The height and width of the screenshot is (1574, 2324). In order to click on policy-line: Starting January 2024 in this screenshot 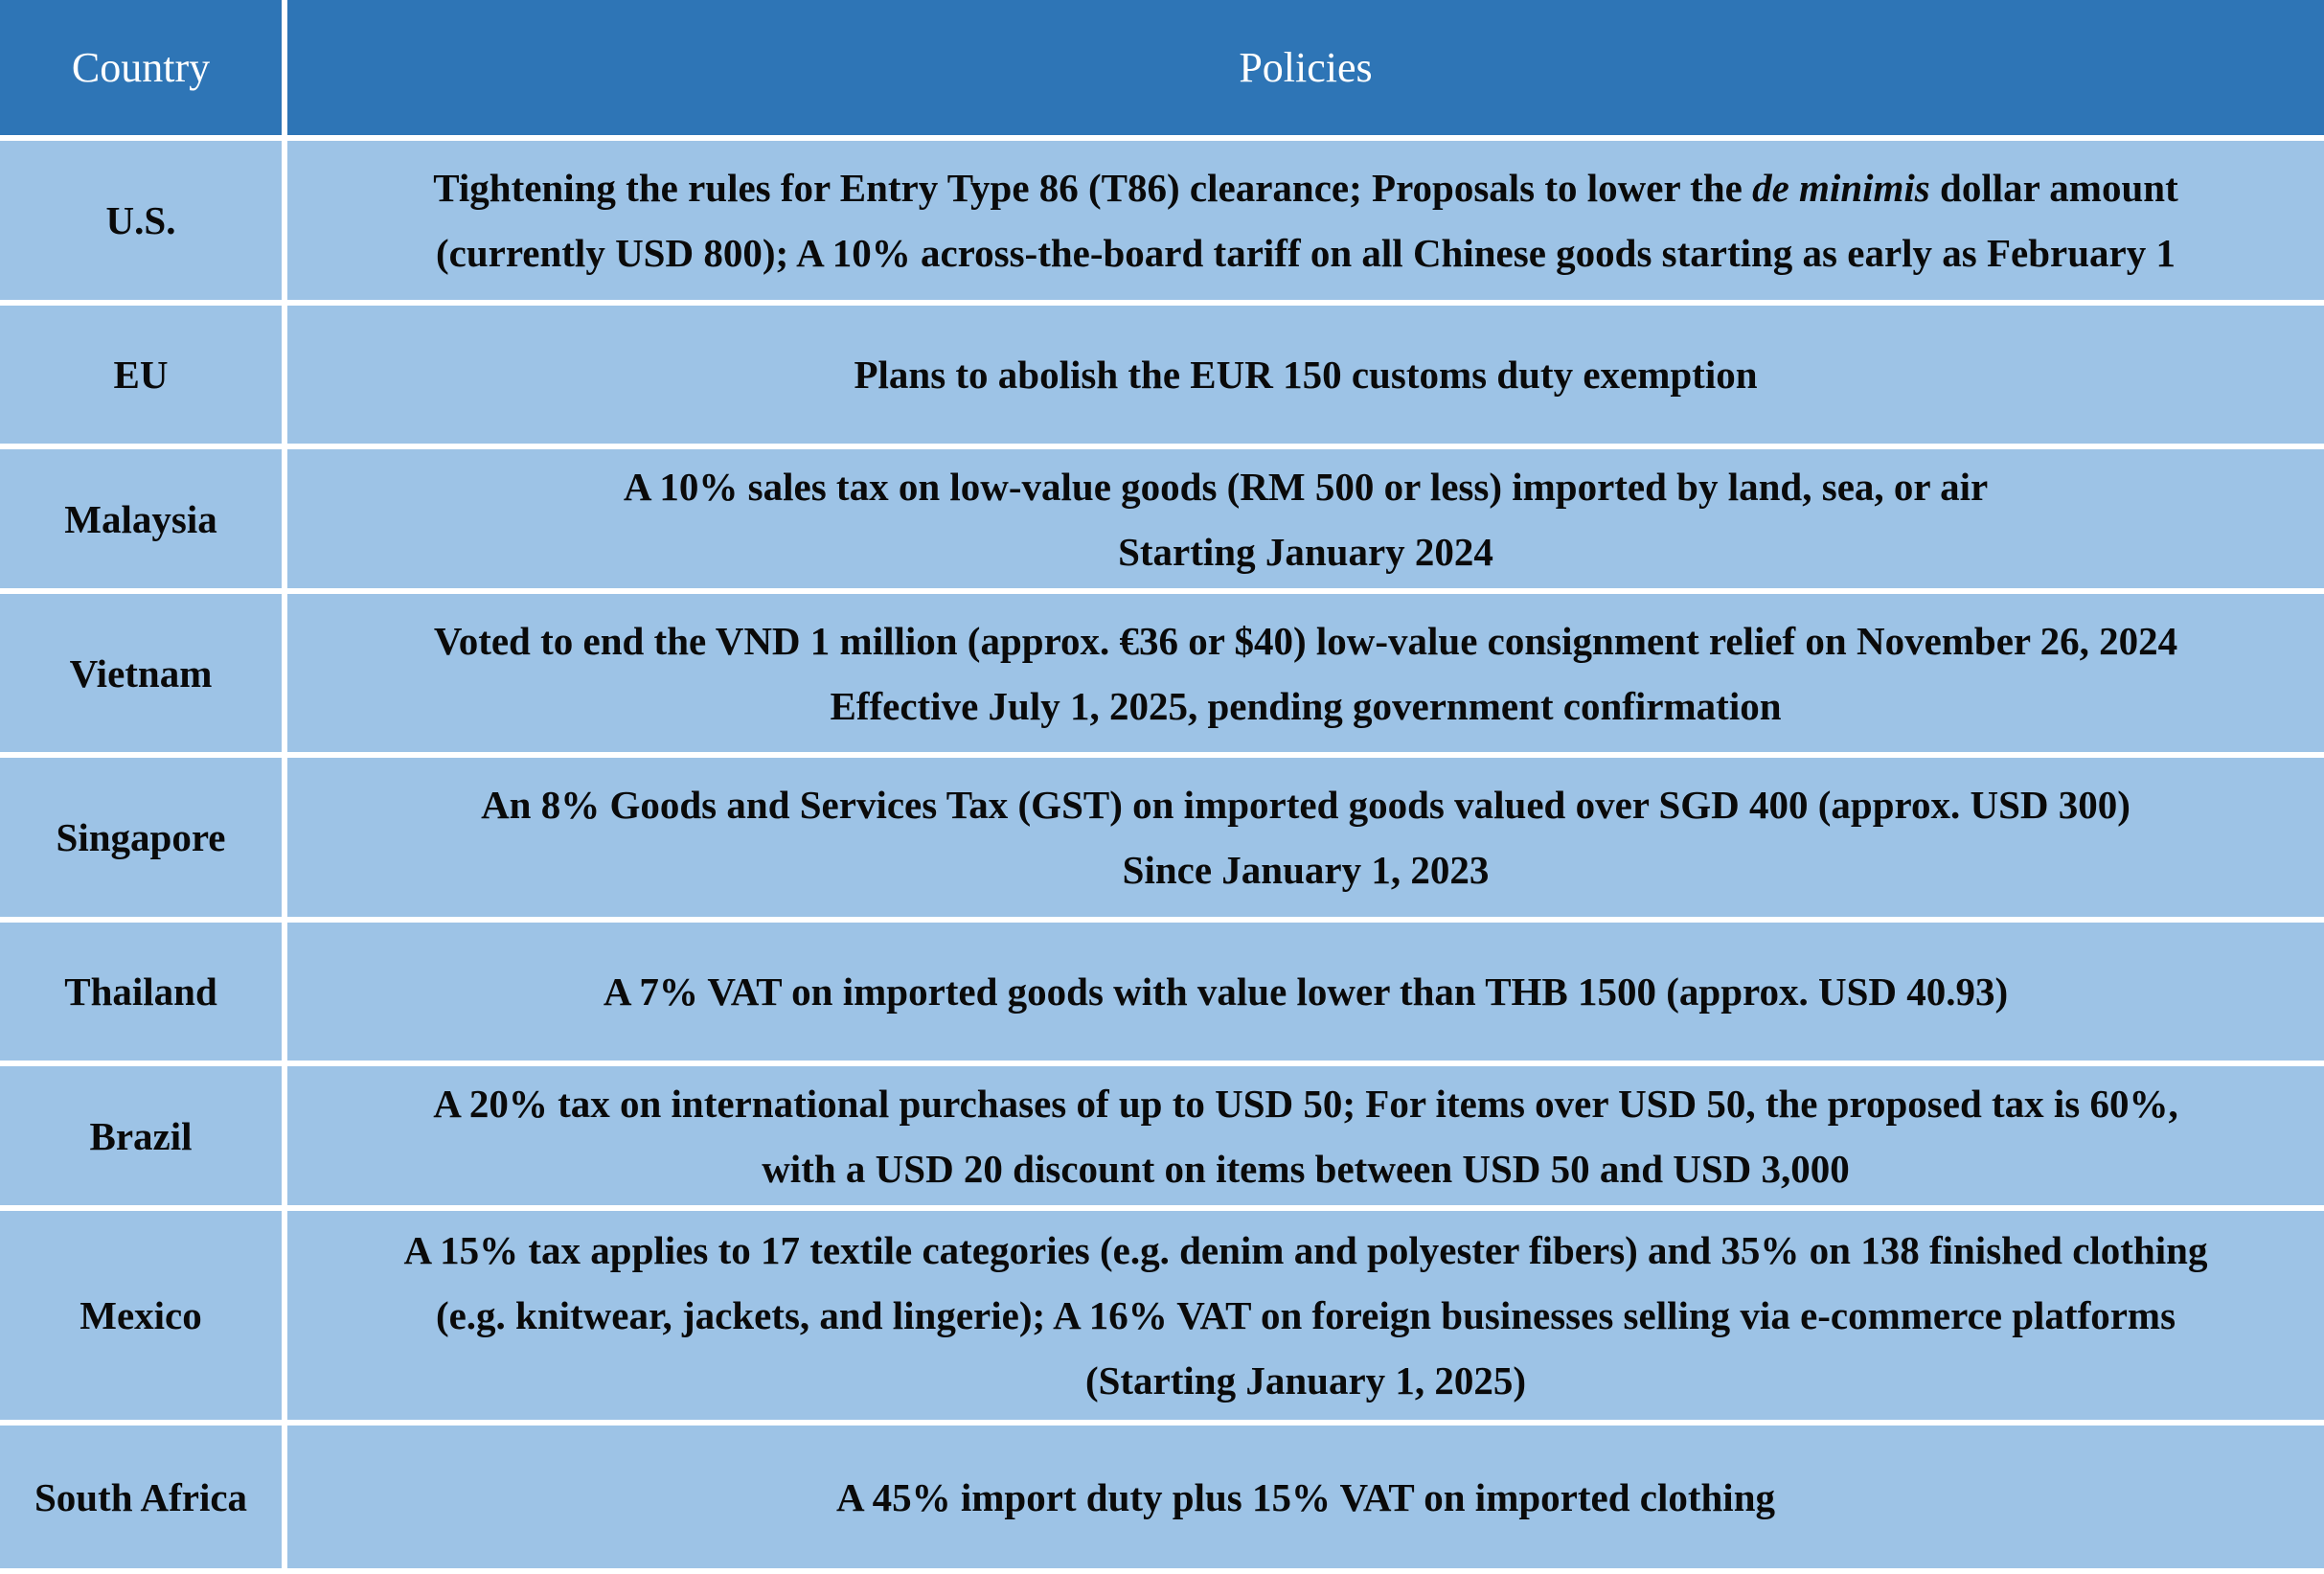, I will do `click(1305, 551)`.